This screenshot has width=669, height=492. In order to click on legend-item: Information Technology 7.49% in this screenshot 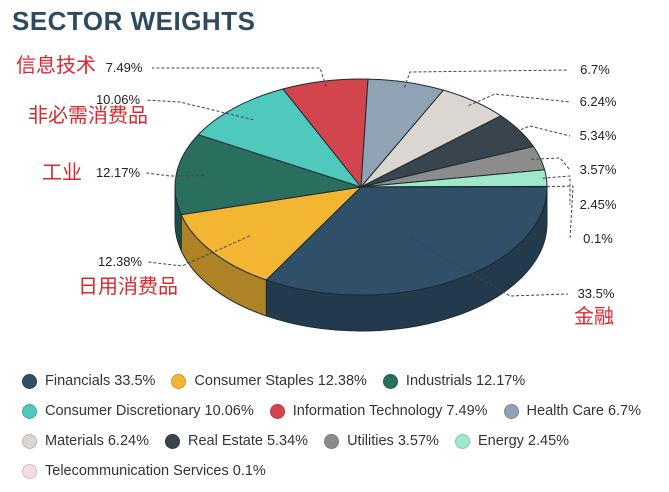, I will do `click(378, 411)`.